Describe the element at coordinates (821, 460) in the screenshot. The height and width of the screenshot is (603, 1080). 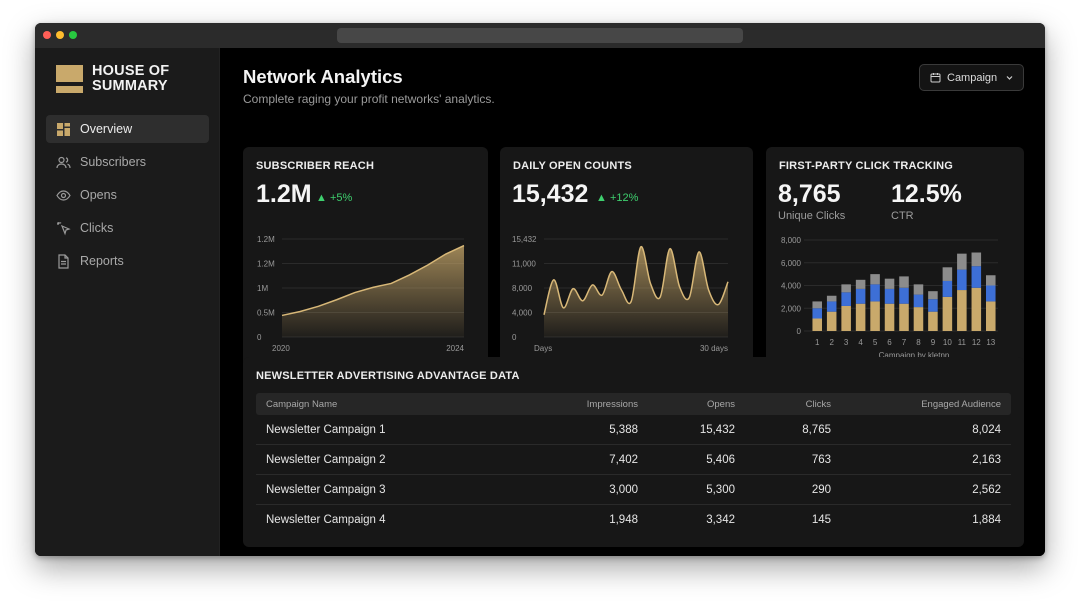
I see `cell-clicks: 763` at that location.